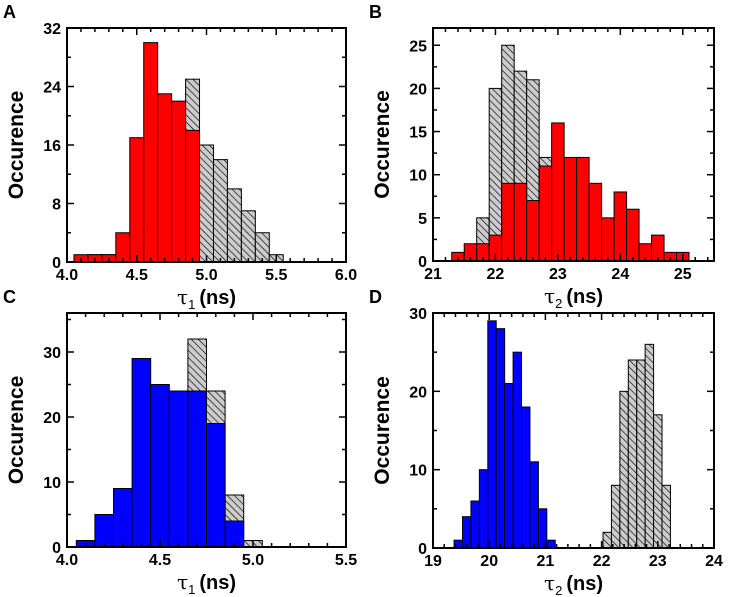  Describe the element at coordinates (418, 46) in the screenshot. I see `y-tick-label: 25` at that location.